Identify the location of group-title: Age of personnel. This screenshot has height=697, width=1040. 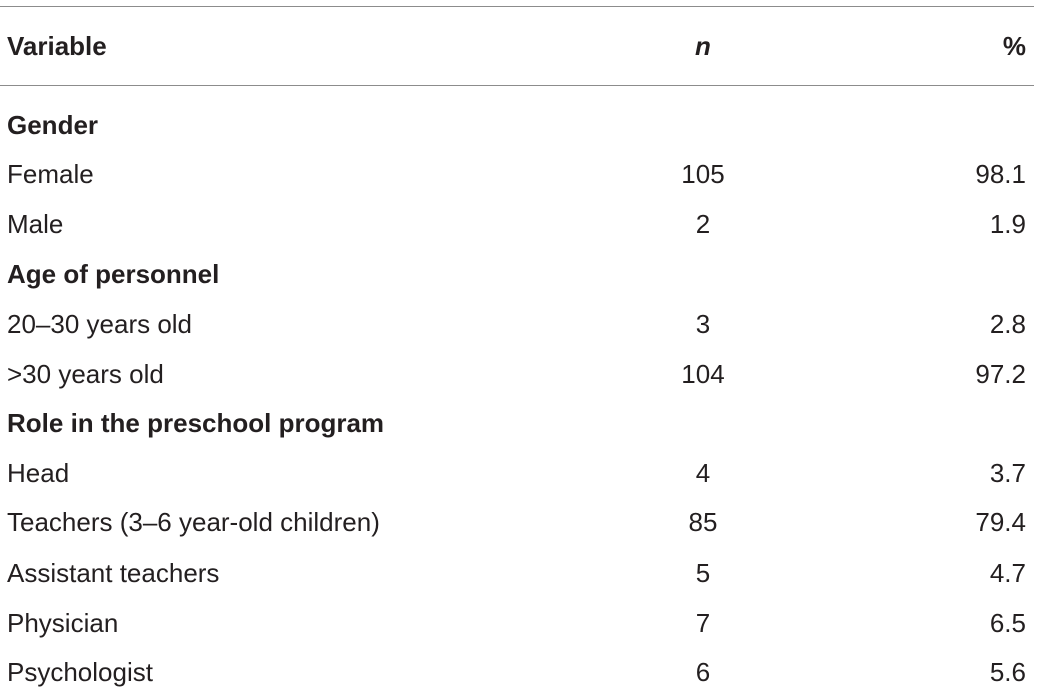
(113, 274).